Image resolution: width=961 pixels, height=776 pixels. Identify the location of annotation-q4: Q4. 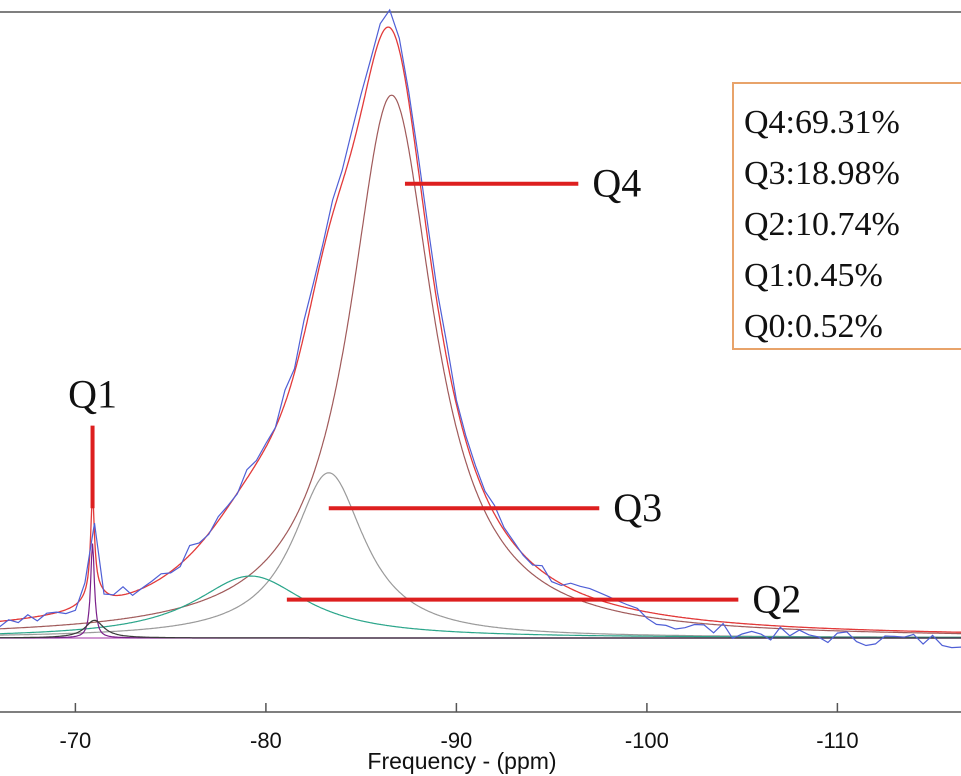
(522, 183).